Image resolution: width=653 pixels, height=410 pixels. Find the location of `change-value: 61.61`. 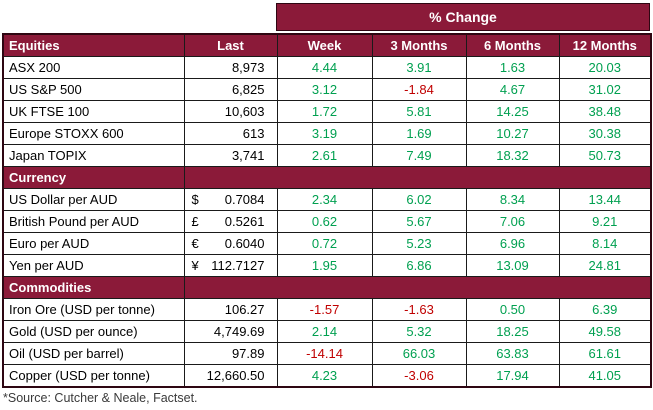

change-value: 61.61 is located at coordinates (605, 353).